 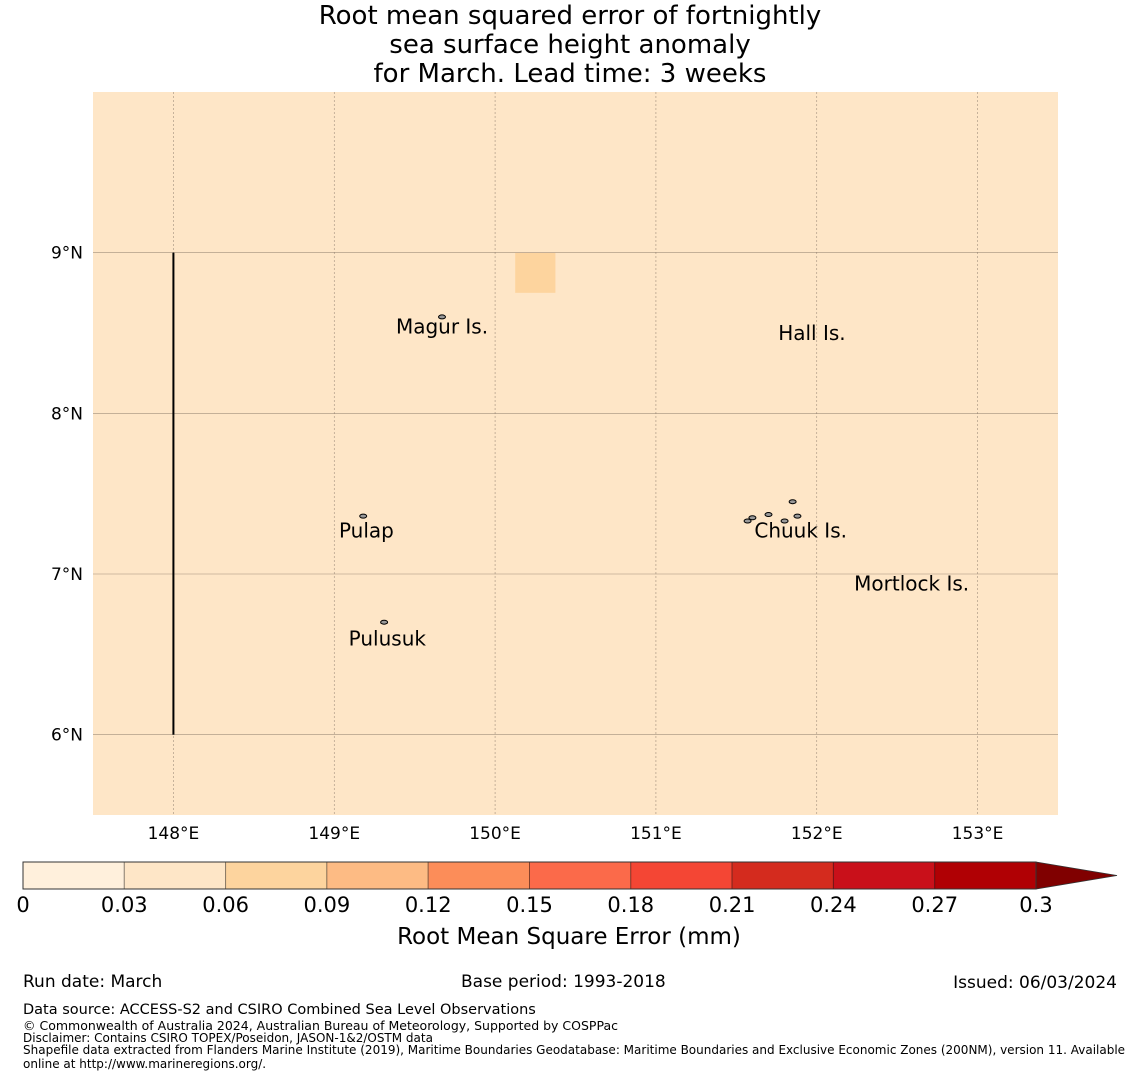 What do you see at coordinates (67, 254) in the screenshot?
I see `y-tick-label: 9°N` at bounding box center [67, 254].